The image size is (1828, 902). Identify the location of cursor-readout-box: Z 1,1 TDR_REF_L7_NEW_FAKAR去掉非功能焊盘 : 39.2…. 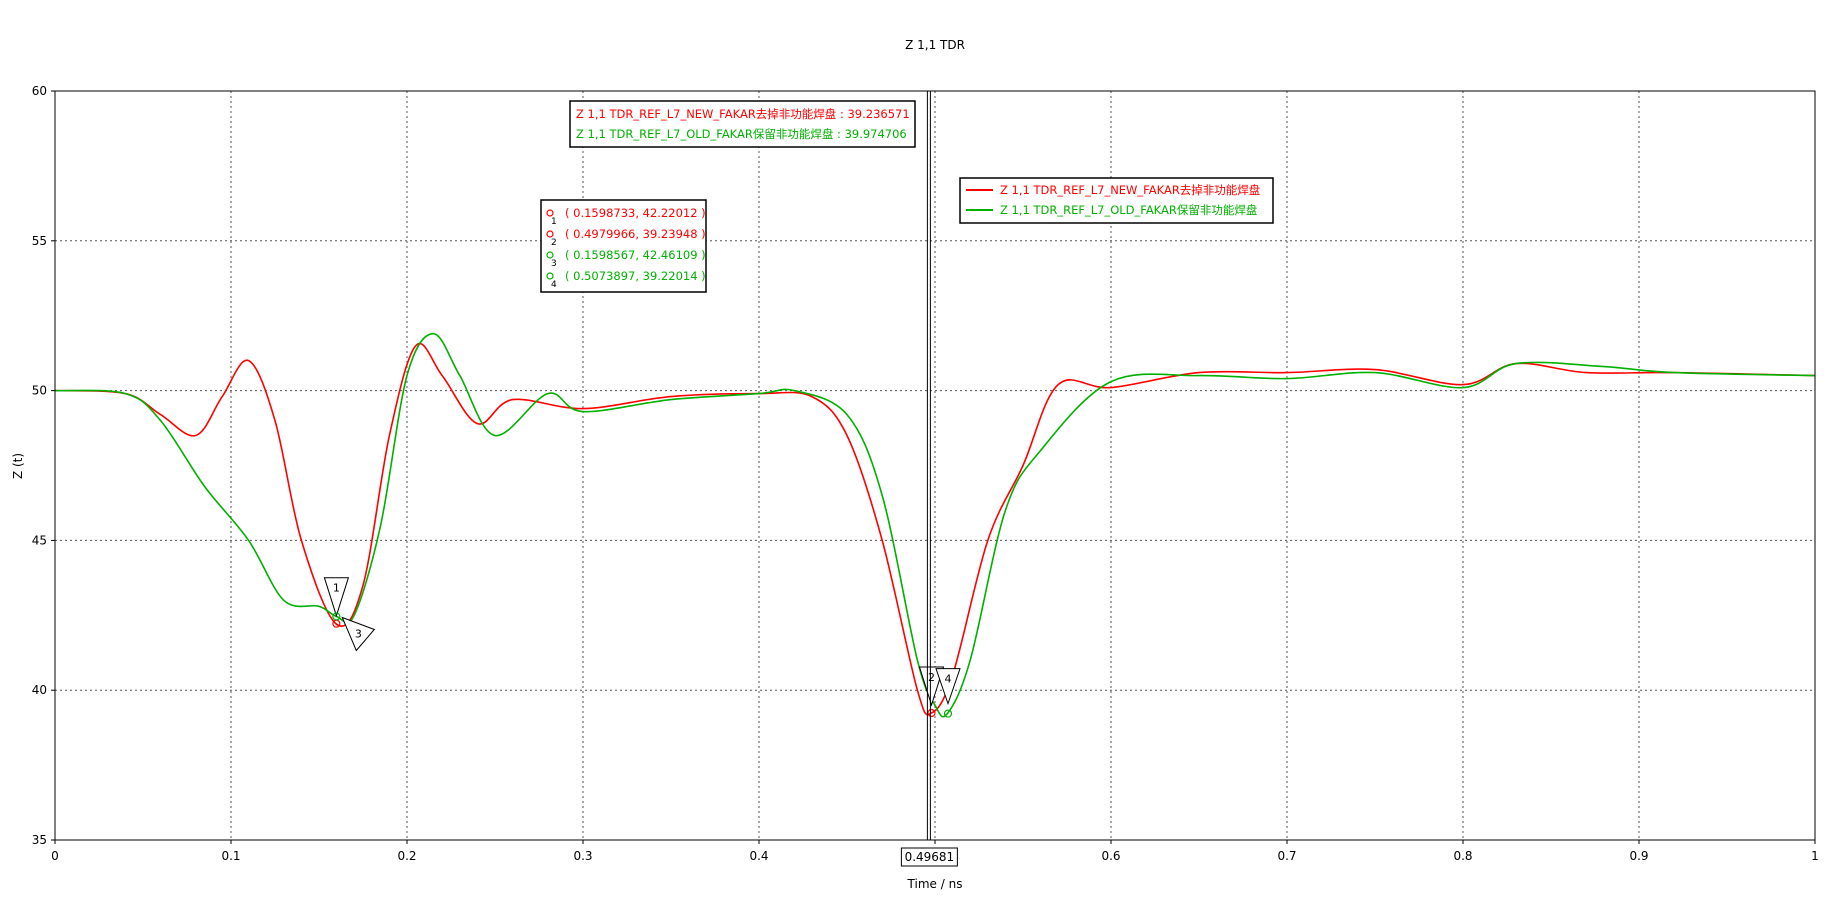
(742, 124).